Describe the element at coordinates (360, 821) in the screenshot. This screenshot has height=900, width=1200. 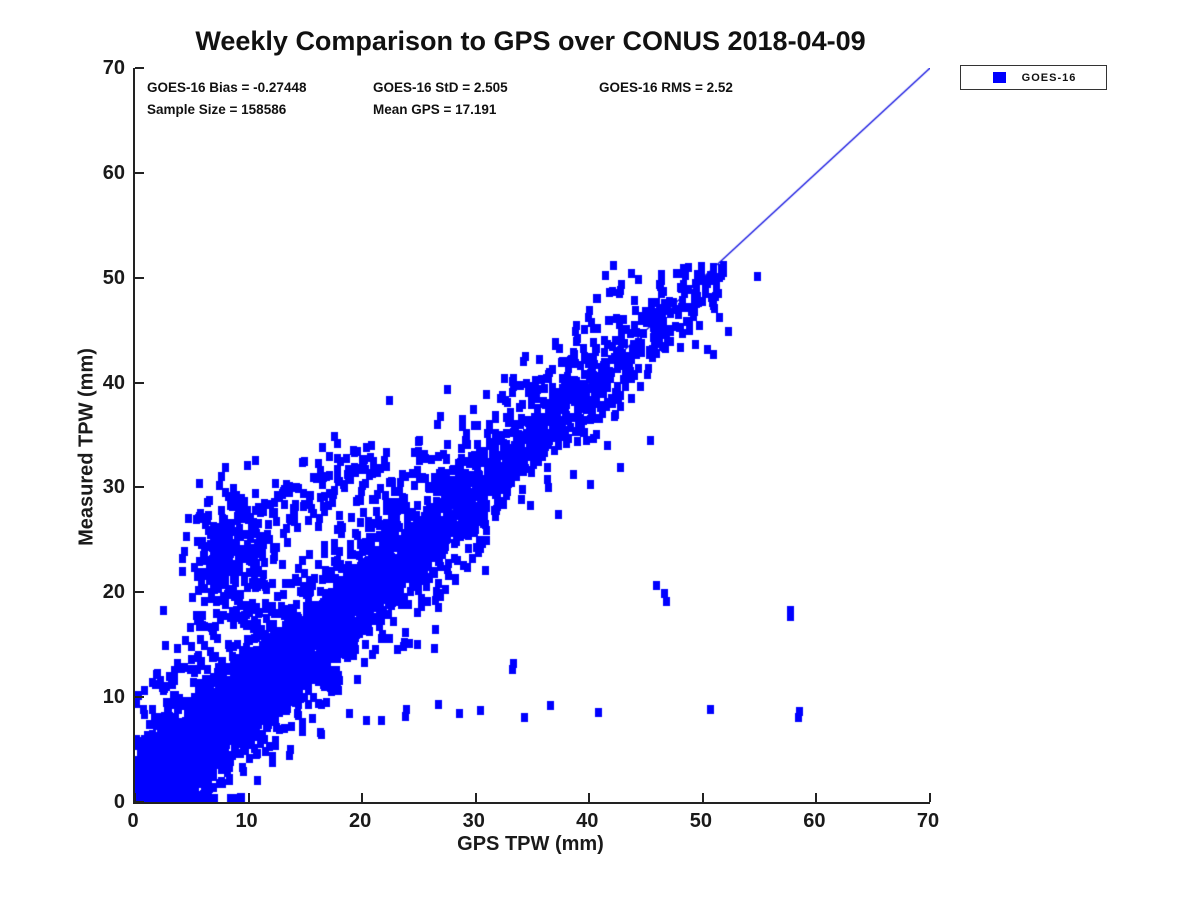
I see `x-tick-label: 20` at that location.